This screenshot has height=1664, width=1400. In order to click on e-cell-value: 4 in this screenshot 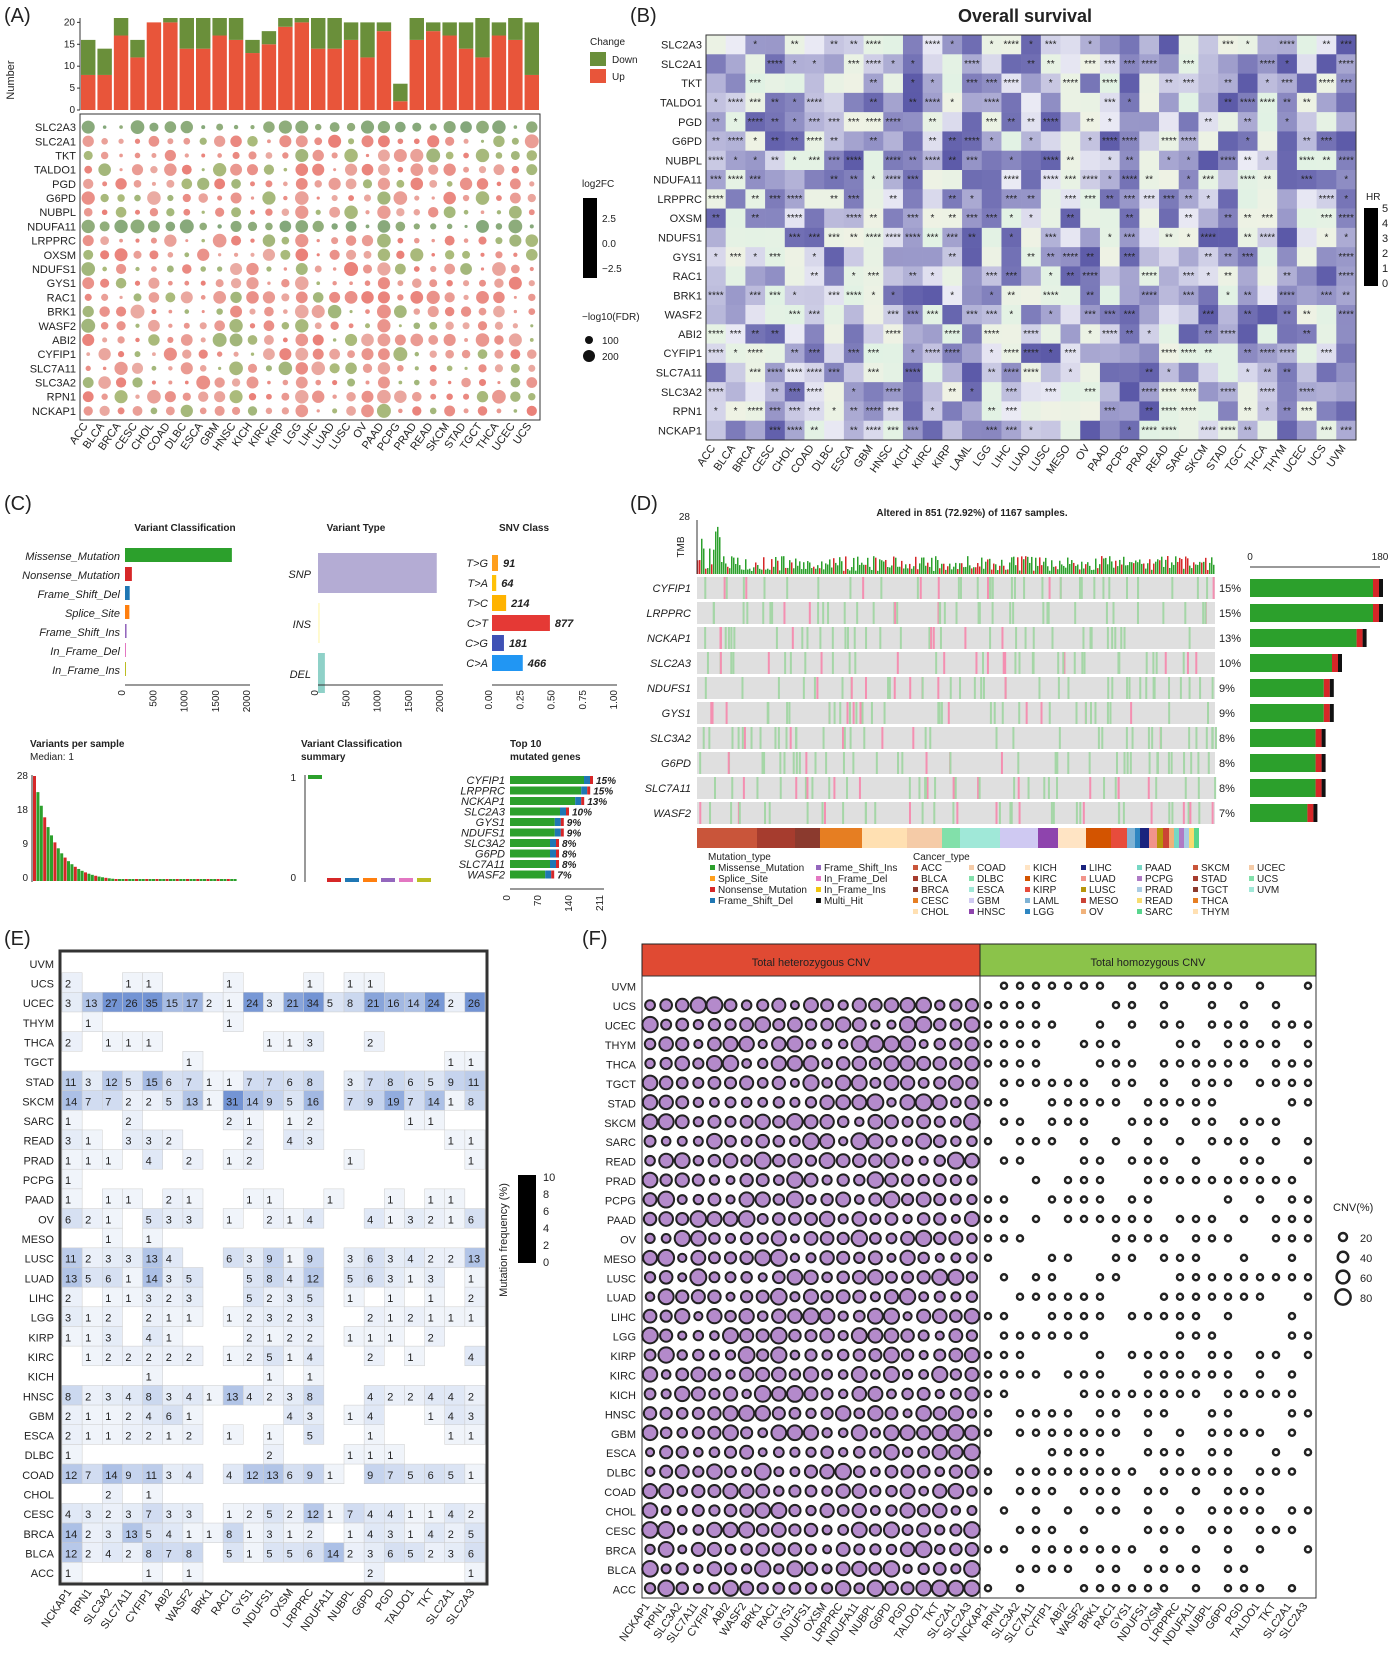, I will do `click(290, 1279)`.